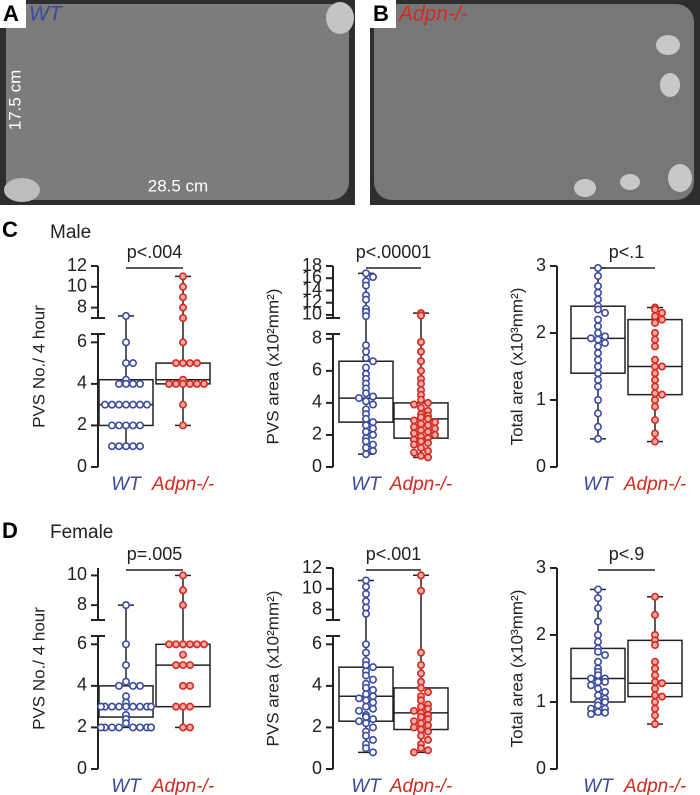 This screenshot has width=700, height=795. What do you see at coordinates (77, 286) in the screenshot?
I see `y-tick-label: 10` at bounding box center [77, 286].